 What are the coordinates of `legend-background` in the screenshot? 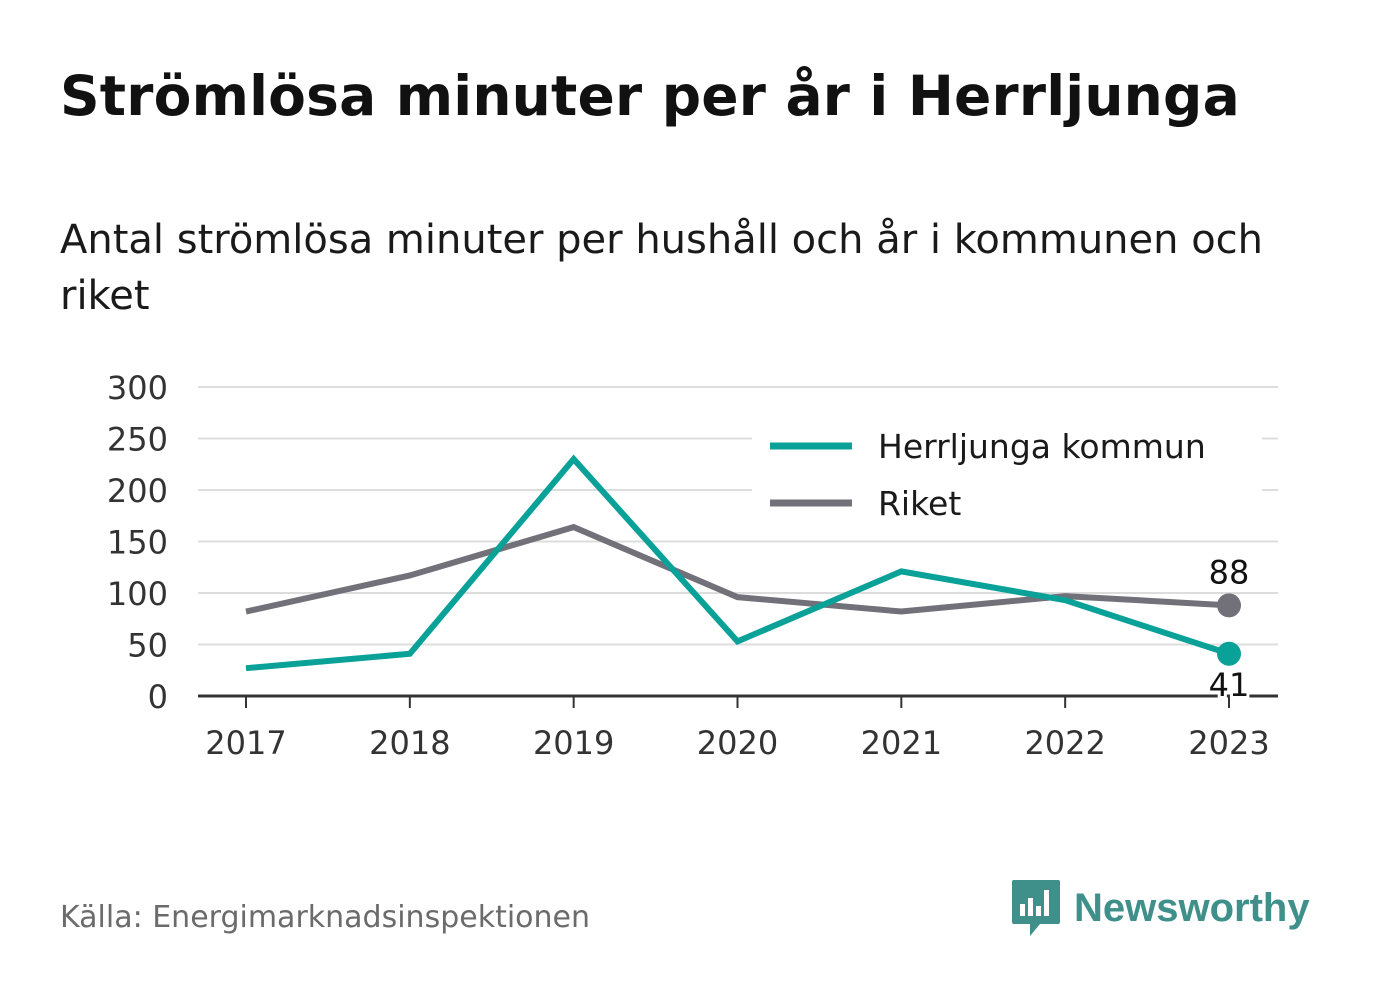 It's located at (1007, 474).